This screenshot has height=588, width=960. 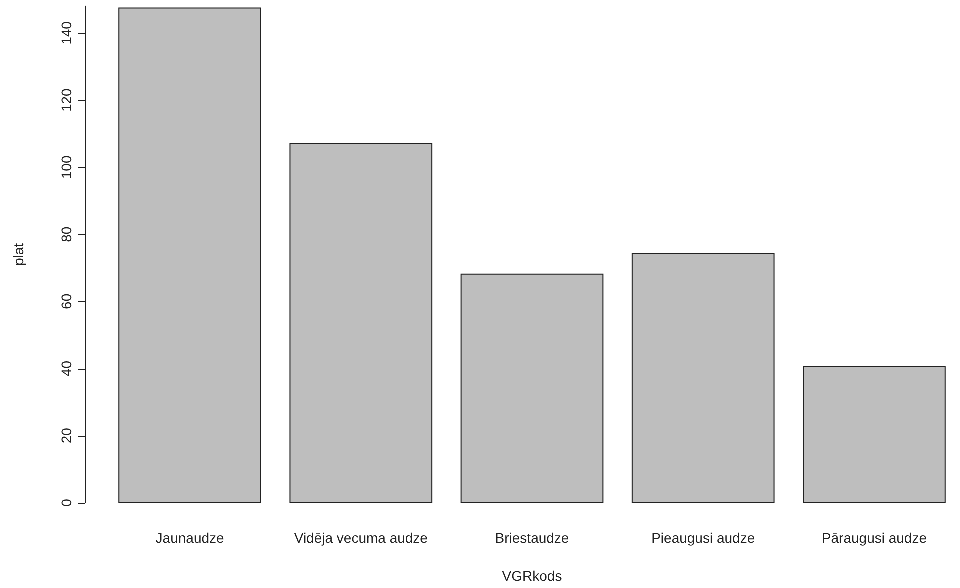 What do you see at coordinates (66, 234) in the screenshot?
I see `y-tick-label: 80` at bounding box center [66, 234].